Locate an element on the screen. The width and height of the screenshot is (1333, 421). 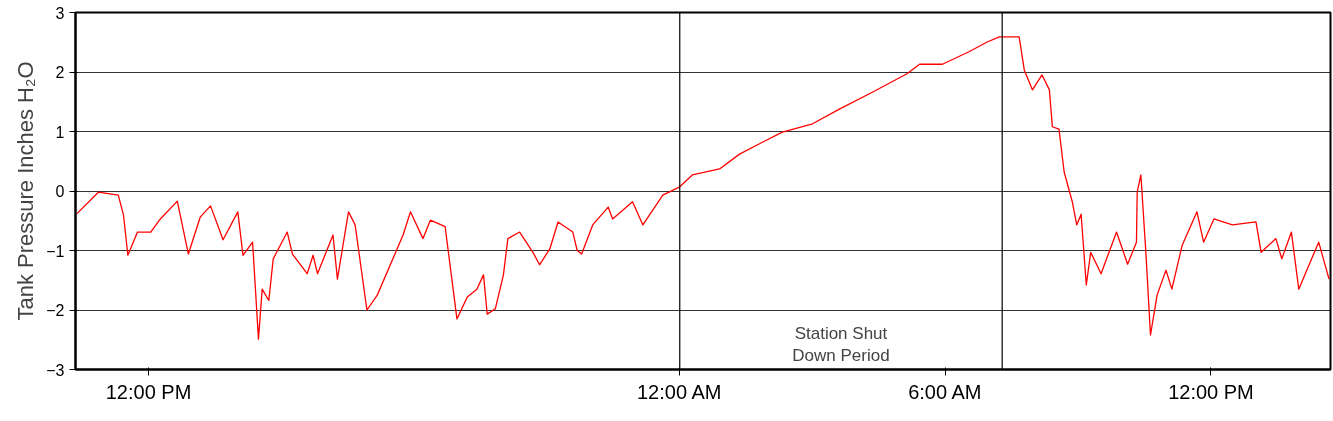
y-tick-label: 2 is located at coordinates (60, 72).